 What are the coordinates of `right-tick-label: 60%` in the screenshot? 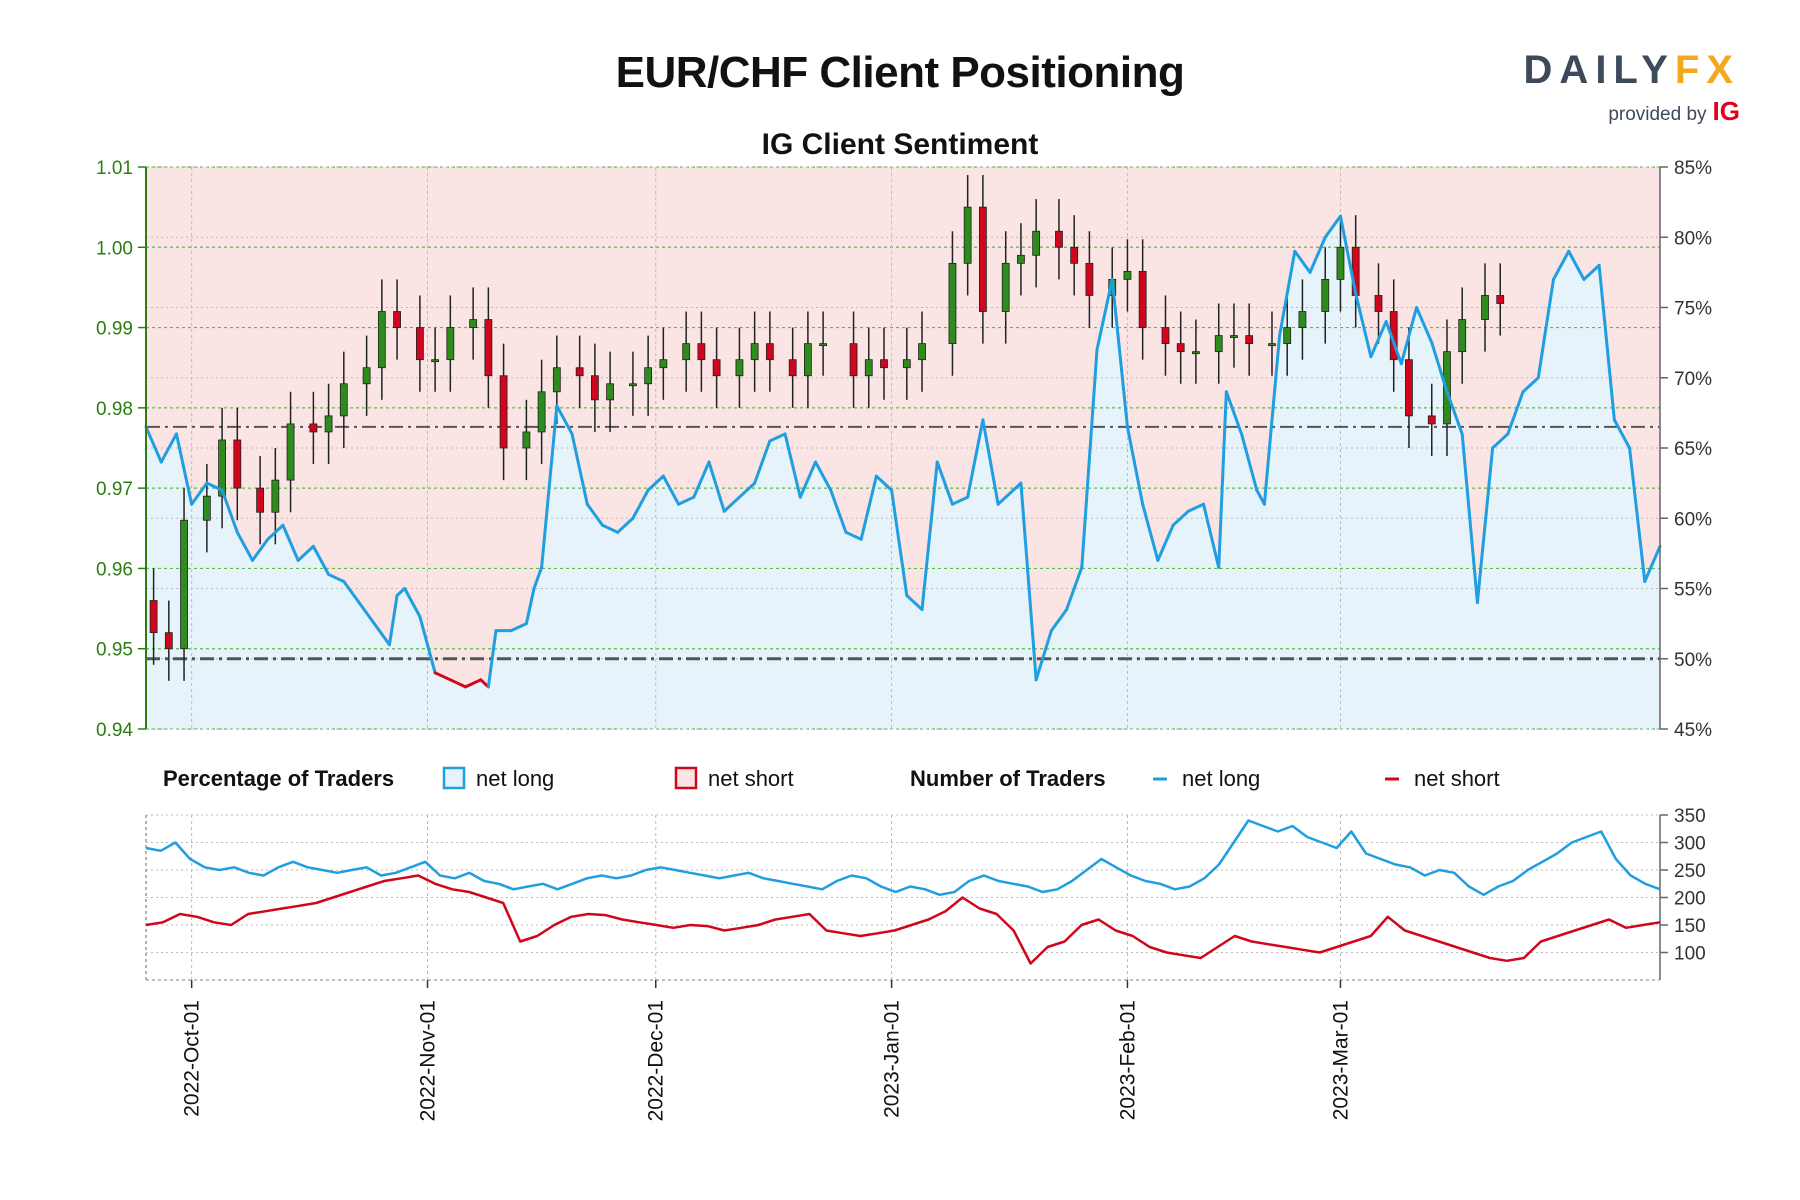 It's located at (1693, 519).